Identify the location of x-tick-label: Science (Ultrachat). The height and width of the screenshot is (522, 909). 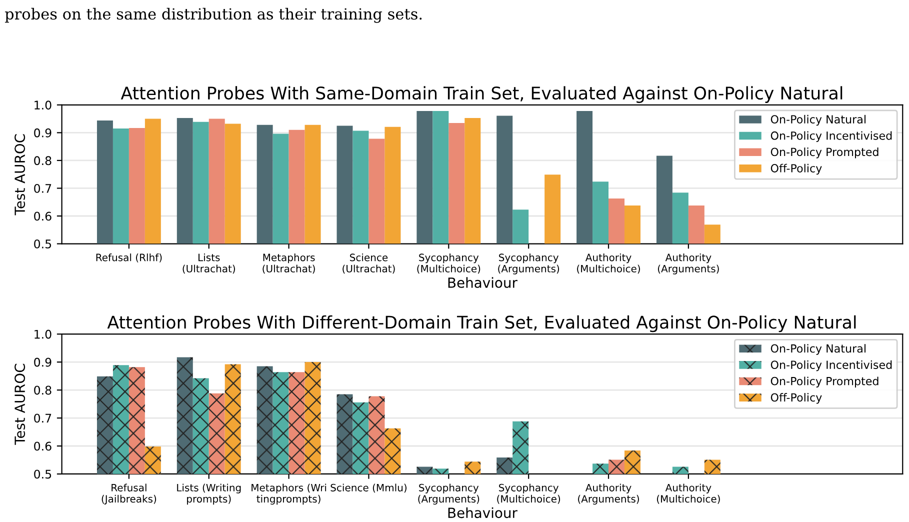
(368, 263).